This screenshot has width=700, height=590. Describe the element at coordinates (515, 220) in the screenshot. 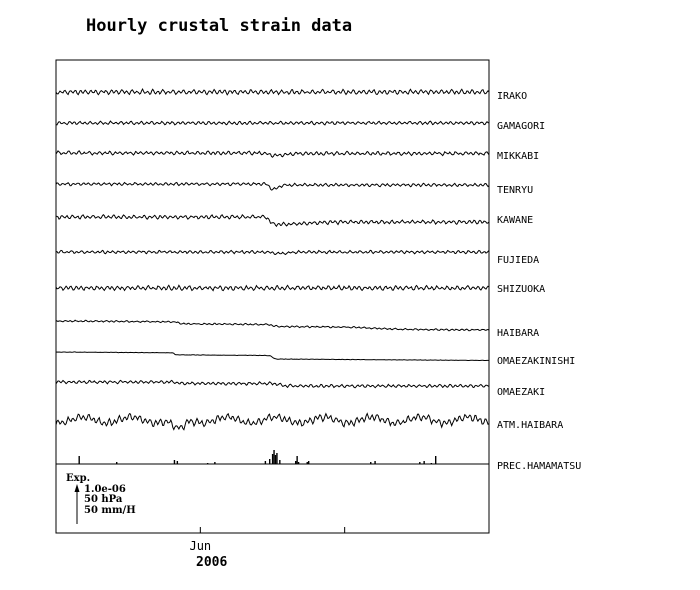

I see `station-label: KAWANE` at that location.